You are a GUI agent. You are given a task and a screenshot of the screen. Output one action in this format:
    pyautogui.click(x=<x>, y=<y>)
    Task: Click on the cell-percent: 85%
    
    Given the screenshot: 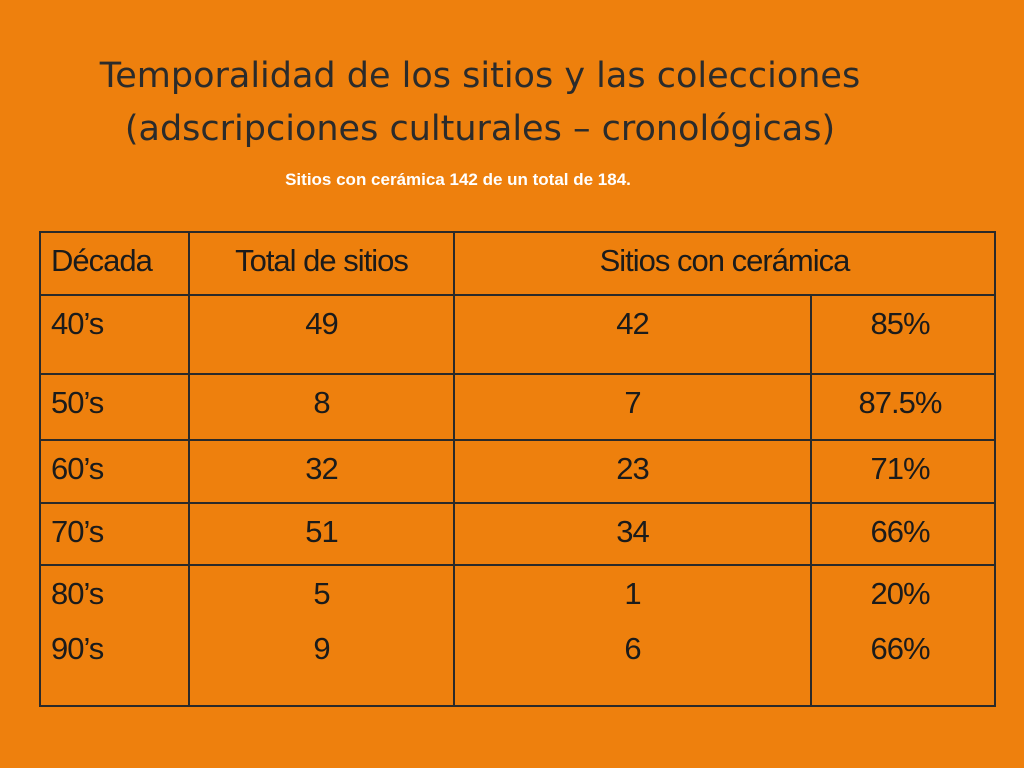 What is the action you would take?
    pyautogui.click(x=903, y=334)
    